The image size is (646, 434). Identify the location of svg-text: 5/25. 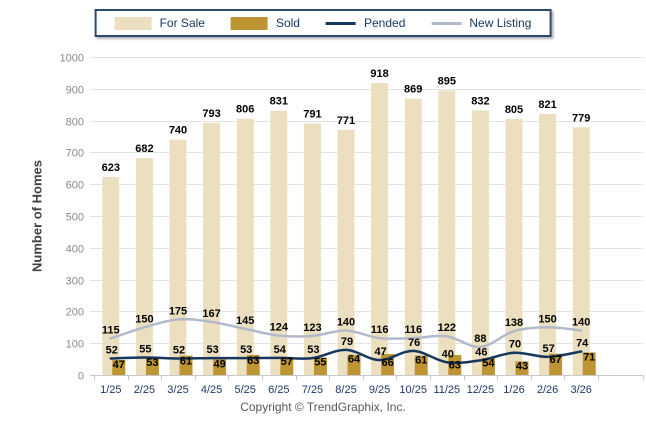
(244, 390).